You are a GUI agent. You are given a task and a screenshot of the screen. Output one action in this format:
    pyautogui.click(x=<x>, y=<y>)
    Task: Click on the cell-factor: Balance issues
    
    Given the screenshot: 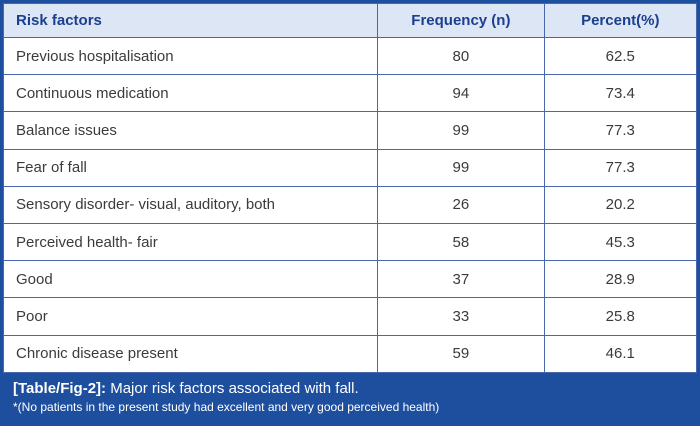 What is the action you would take?
    pyautogui.click(x=190, y=130)
    